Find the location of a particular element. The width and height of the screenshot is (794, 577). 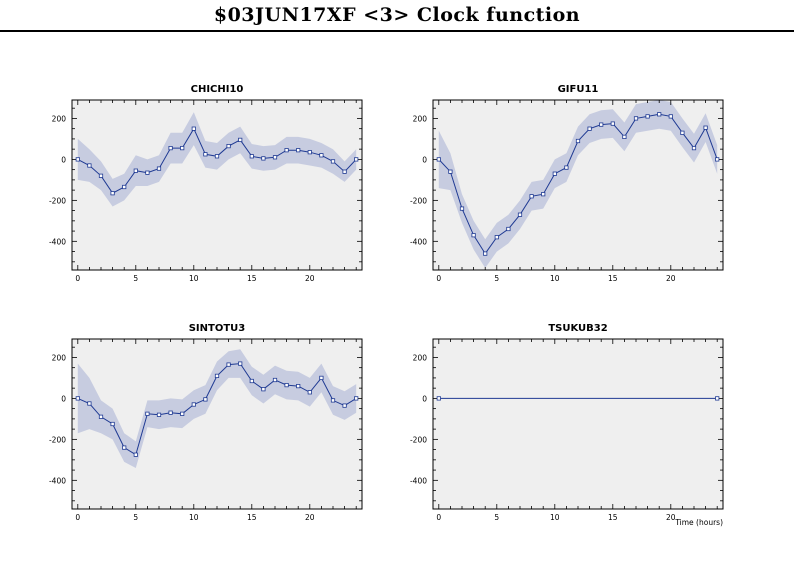

plot-area is located at coordinates (578, 424).